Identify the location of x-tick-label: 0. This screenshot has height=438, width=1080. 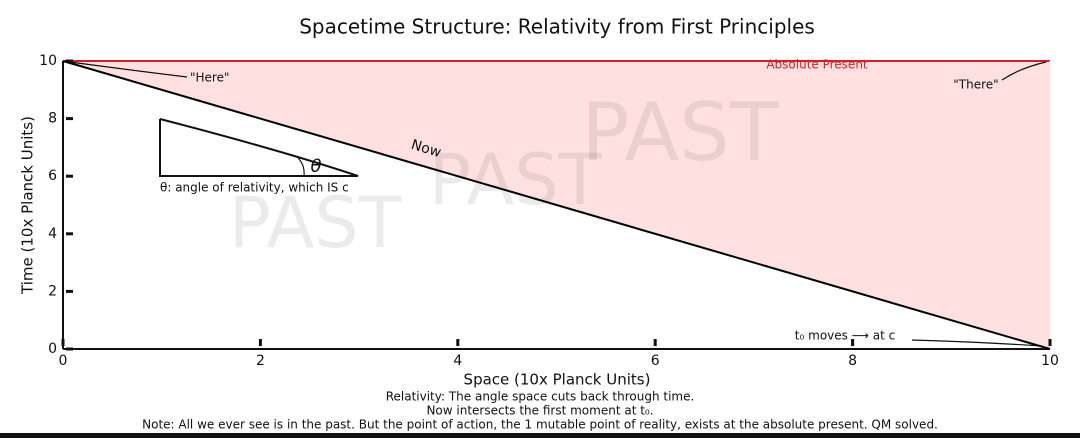
(63, 361).